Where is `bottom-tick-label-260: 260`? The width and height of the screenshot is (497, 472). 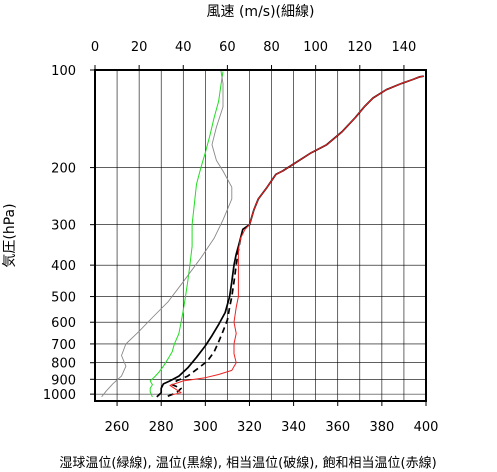 bottom-tick-label-260: 260 is located at coordinates (117, 427).